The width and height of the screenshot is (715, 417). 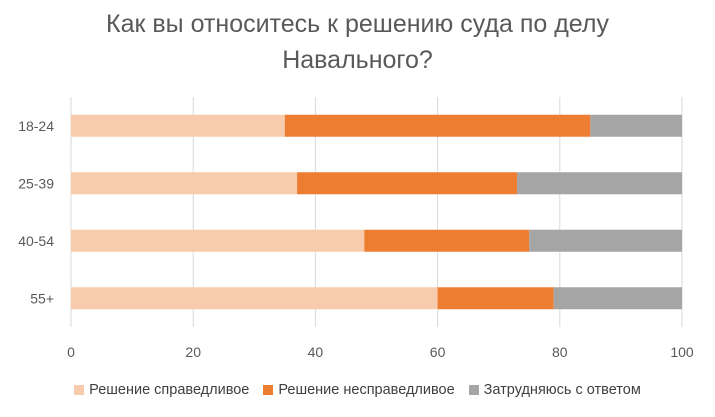 What do you see at coordinates (36, 183) in the screenshot?
I see `category-label-25-39: 25-39` at bounding box center [36, 183].